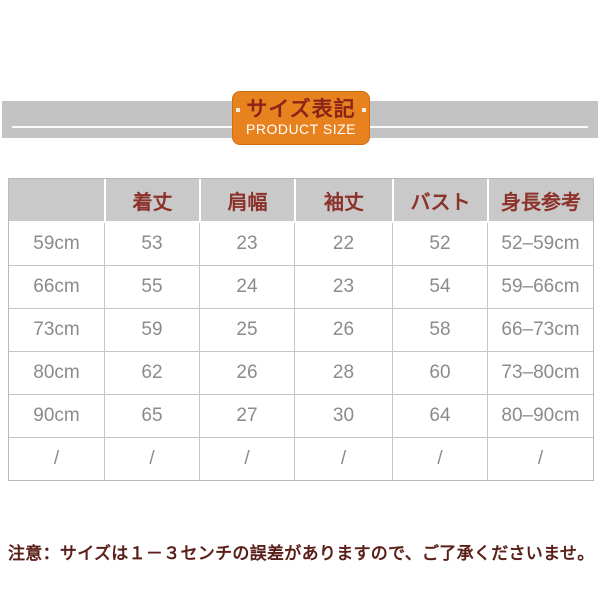  I want to click on value-cell: 66–73cm, so click(540, 330).